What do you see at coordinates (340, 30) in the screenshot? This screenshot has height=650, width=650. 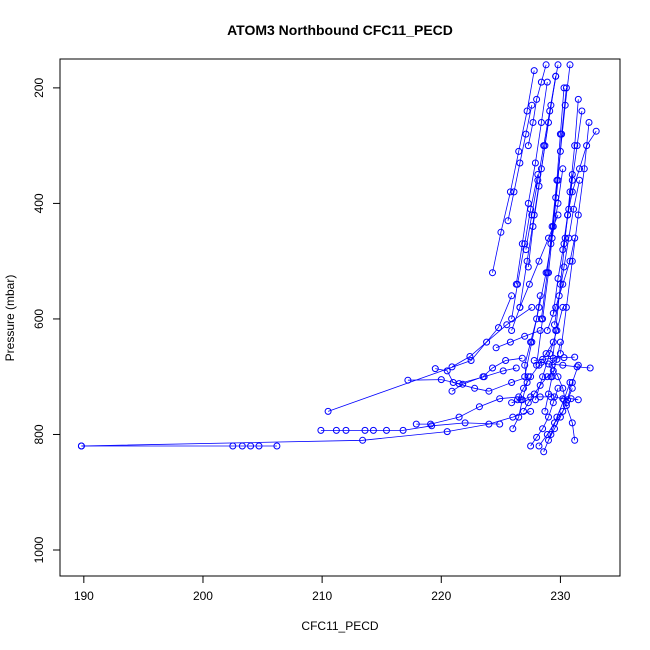 I see `chart-title: ATOM3 Northbound CFC11_PECD` at bounding box center [340, 30].